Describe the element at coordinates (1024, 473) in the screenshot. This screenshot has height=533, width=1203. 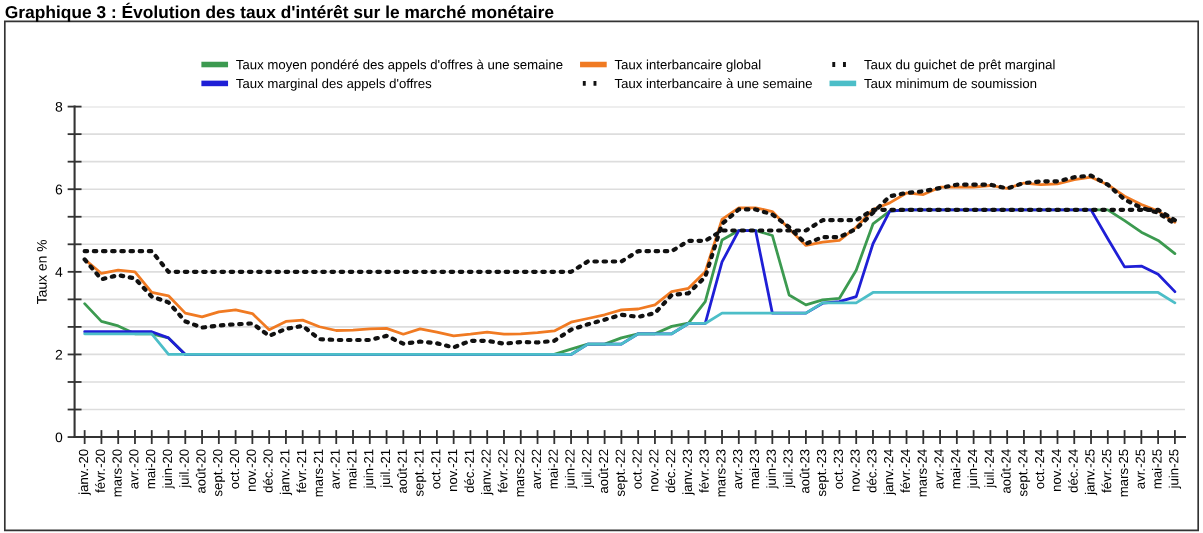
I see `x-tick-label: sept.-24` at that location.